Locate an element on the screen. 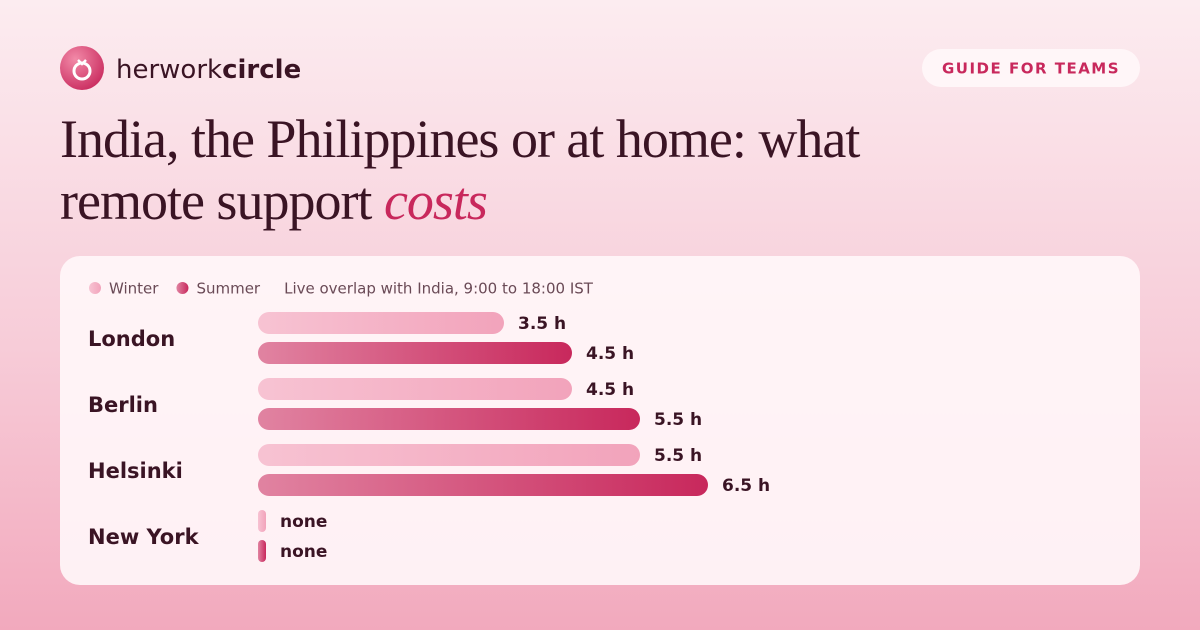 This screenshot has height=630, width=1200. category-label: New York is located at coordinates (144, 537).